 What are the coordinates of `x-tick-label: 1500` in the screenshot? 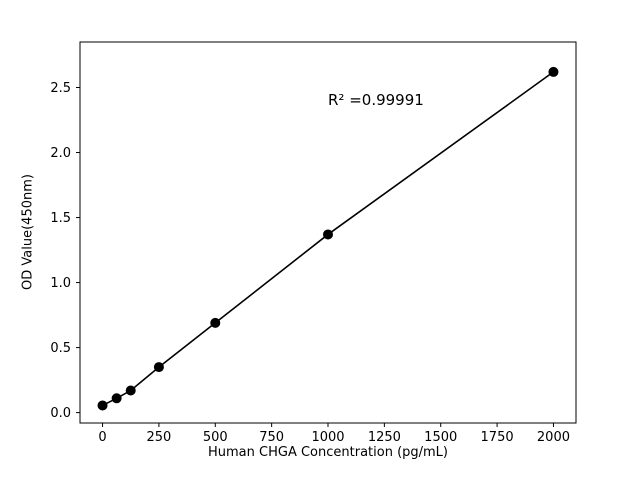 It's located at (440, 437).